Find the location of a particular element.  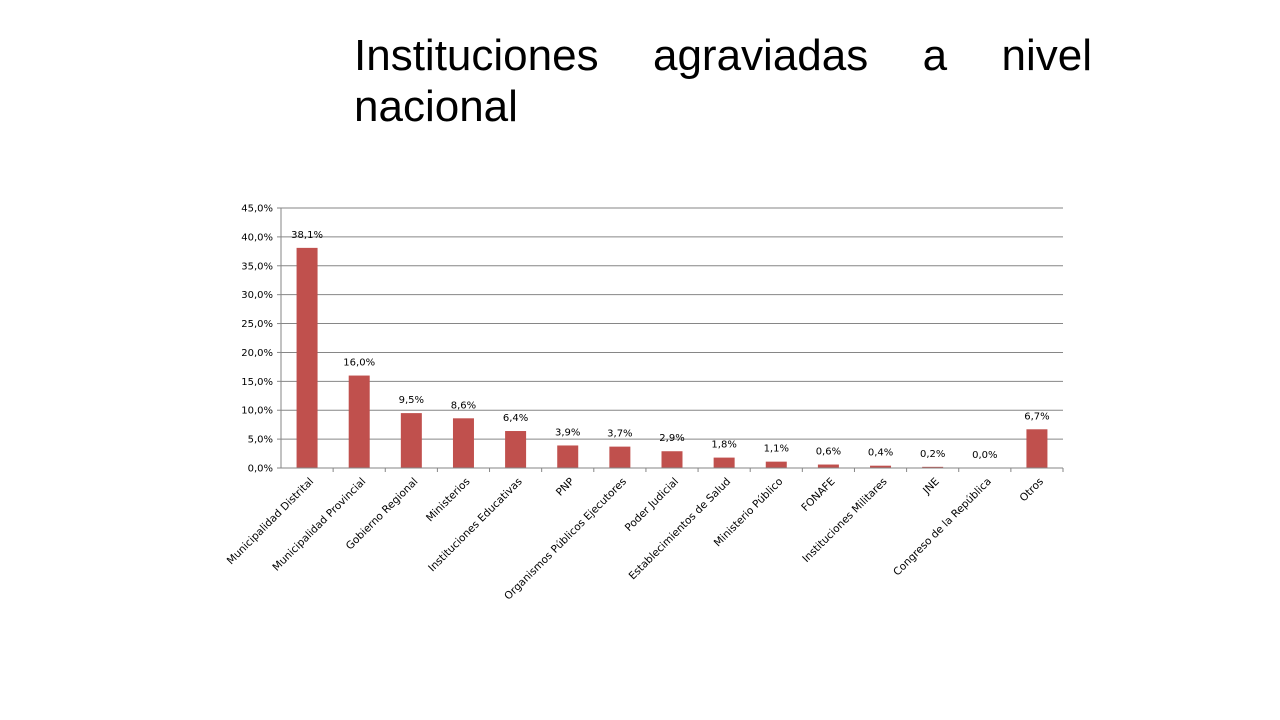

data-label: 0,4% is located at coordinates (880, 453).